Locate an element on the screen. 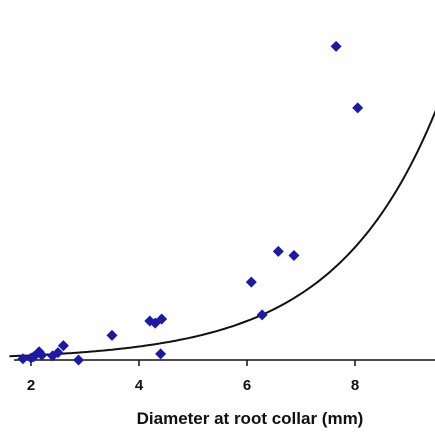  x-tick-label: 8 is located at coordinates (355, 385).